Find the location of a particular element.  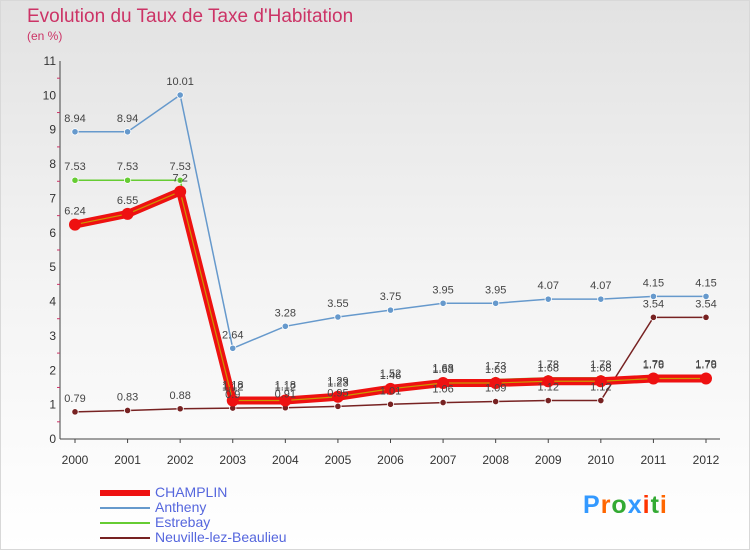

y-tick-label: 4 is located at coordinates (52, 302).